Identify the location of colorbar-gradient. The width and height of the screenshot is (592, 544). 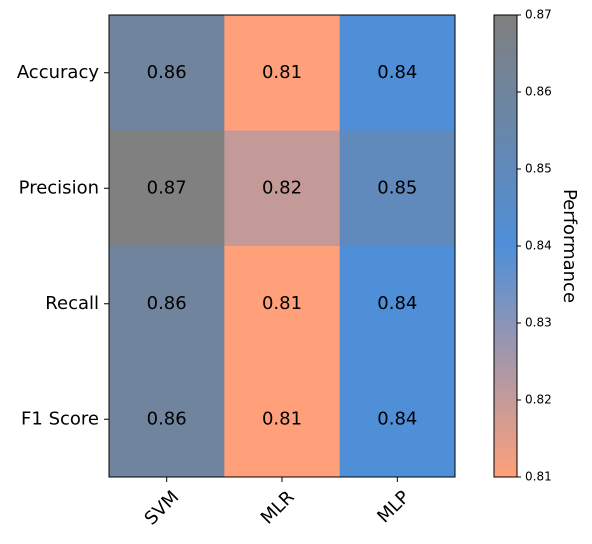
(505, 246).